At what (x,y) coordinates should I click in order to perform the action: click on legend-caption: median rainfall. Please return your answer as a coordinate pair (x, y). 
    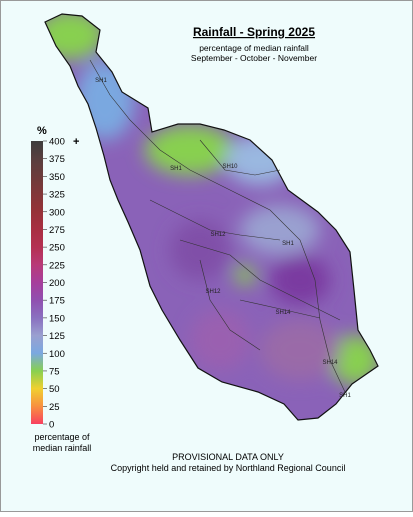
    Looking at the image, I should click on (62, 448).